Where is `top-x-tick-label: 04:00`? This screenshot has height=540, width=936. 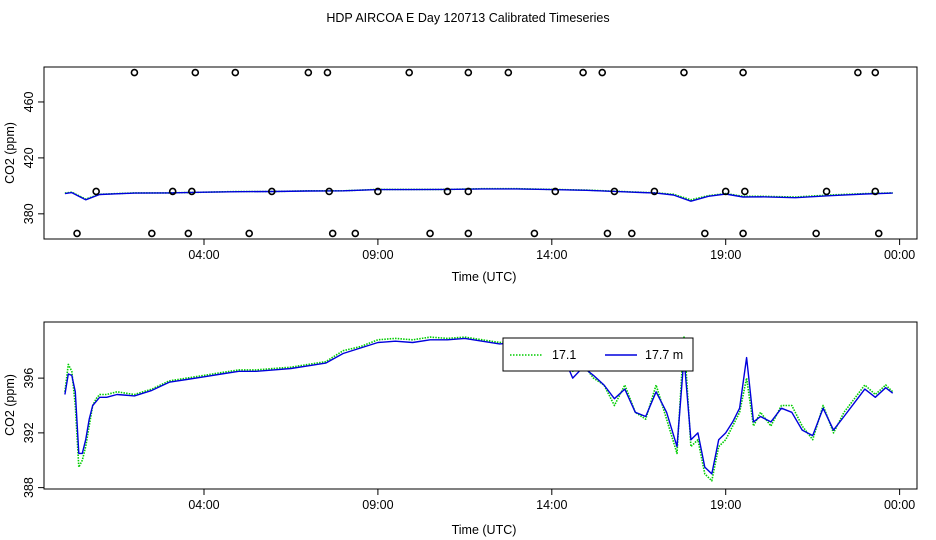 top-x-tick-label: 04:00 is located at coordinates (203, 255).